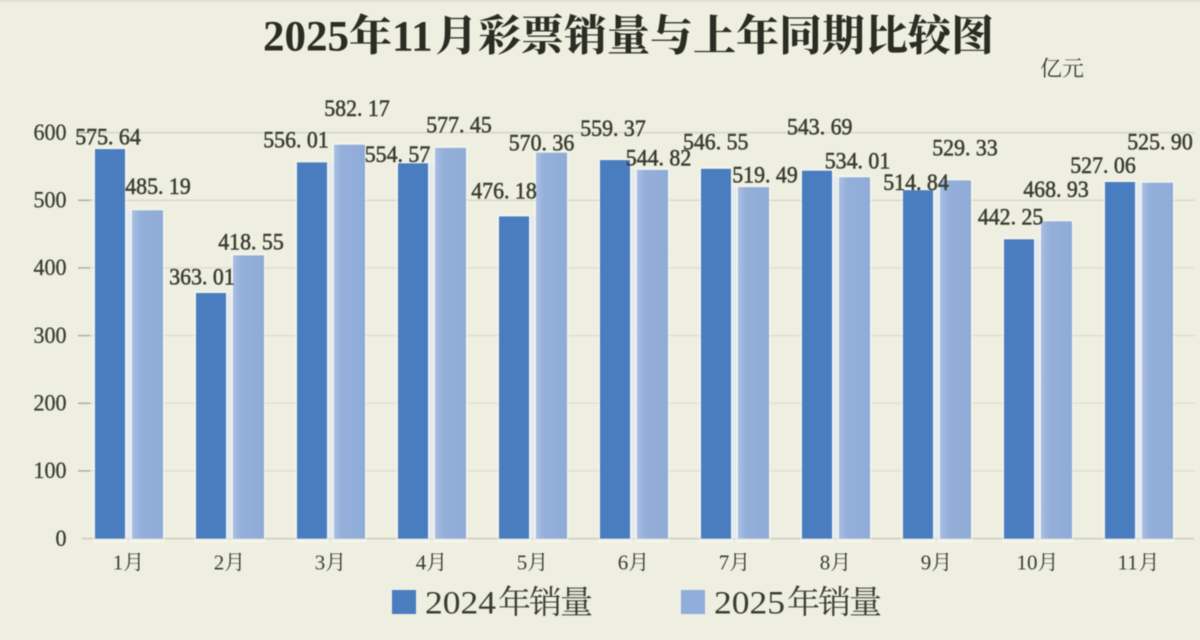  I want to click on svg-text: 570. 36, so click(542, 143).